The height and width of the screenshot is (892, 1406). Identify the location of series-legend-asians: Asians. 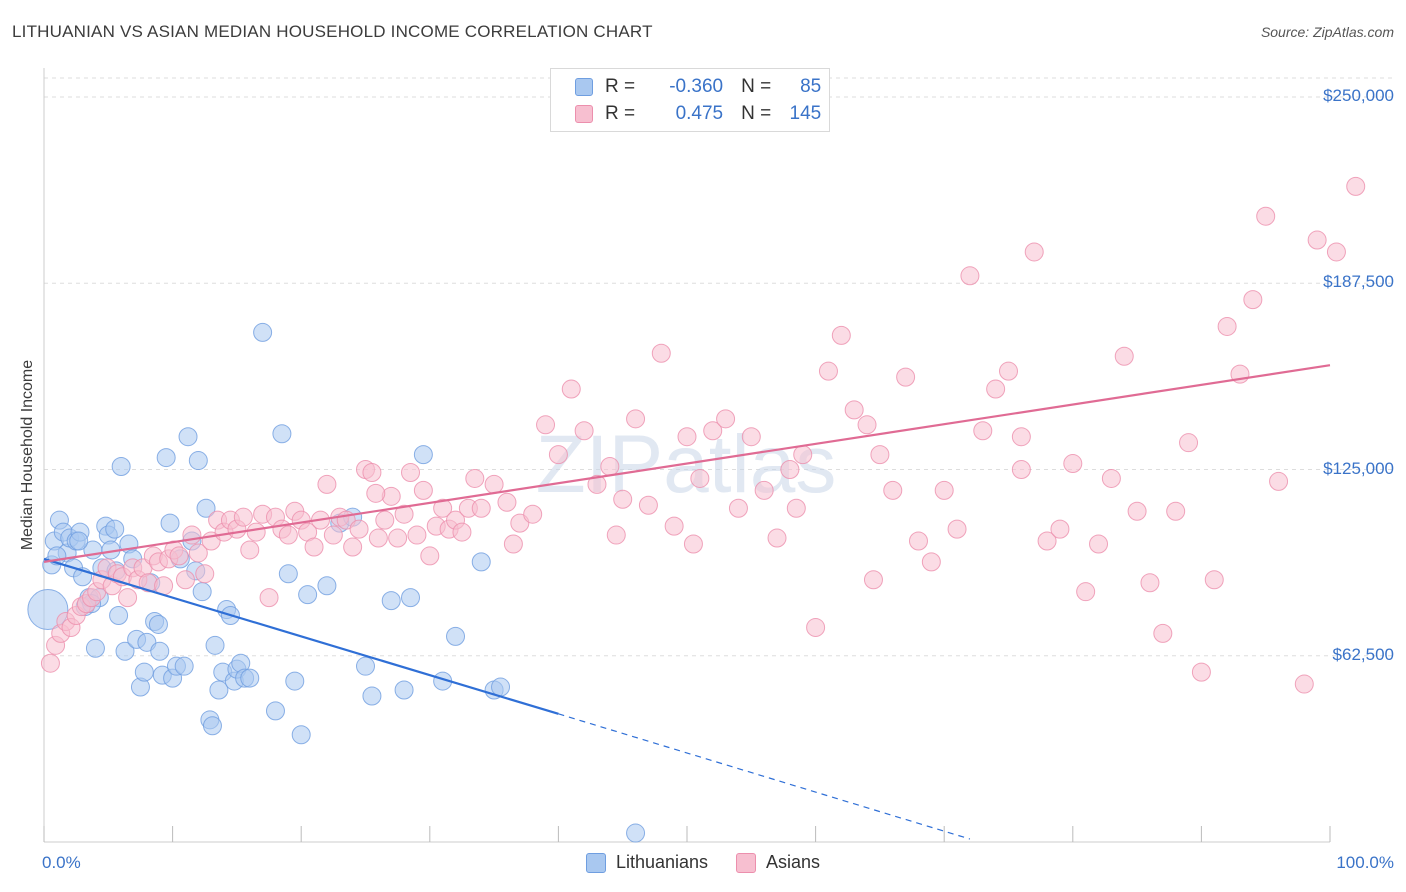
(778, 862).